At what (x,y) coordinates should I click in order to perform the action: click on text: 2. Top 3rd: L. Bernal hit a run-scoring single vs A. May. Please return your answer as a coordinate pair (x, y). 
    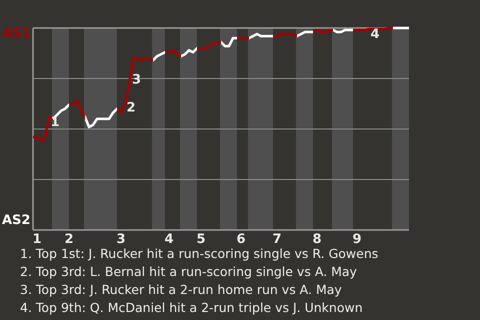
    Looking at the image, I should click on (189, 271).